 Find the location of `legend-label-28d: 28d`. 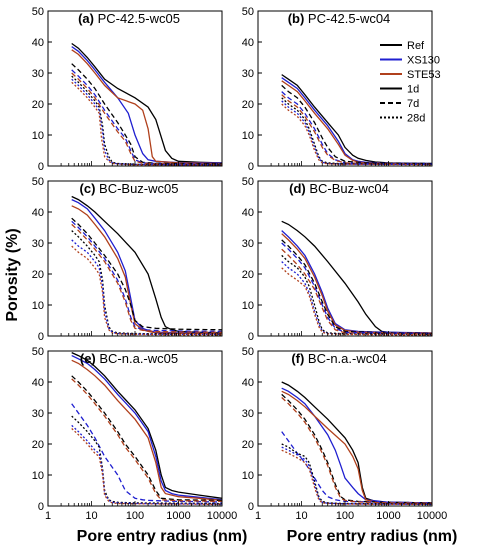

legend-label-28d: 28d is located at coordinates (416, 119).